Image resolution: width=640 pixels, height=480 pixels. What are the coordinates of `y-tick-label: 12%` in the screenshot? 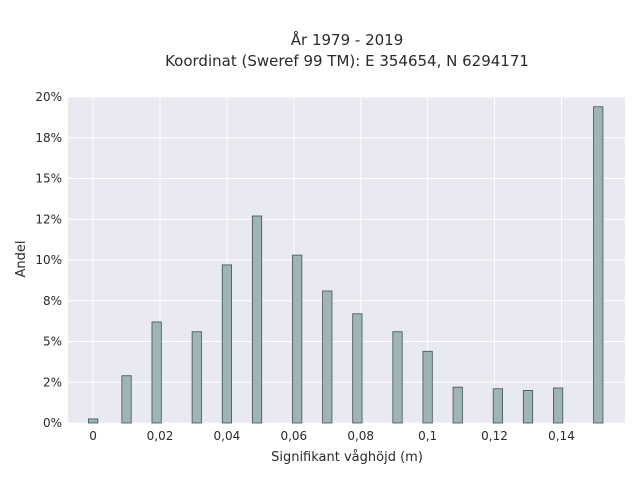 It's located at (48, 219).